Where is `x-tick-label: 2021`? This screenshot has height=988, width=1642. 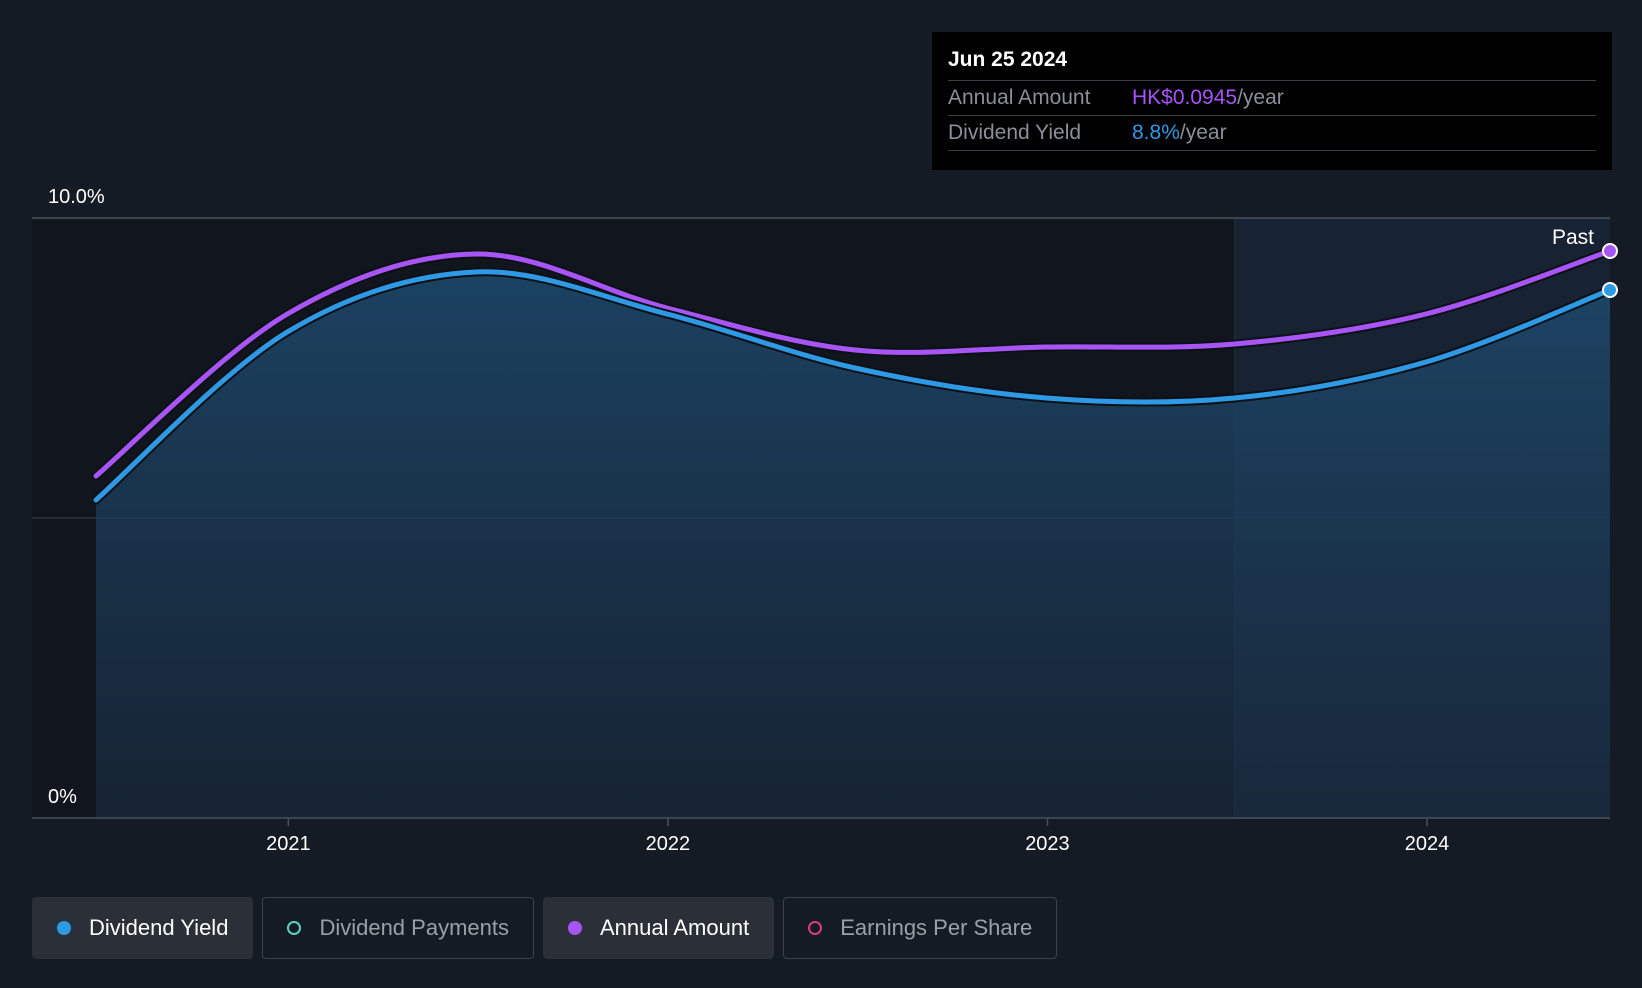 x-tick-label: 2021 is located at coordinates (288, 844).